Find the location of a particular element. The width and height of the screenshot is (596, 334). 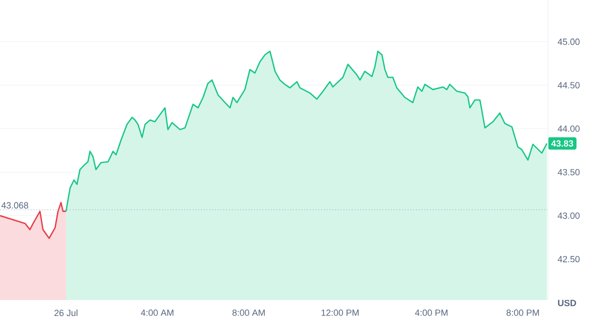

annotation: 43.83 is located at coordinates (562, 143).